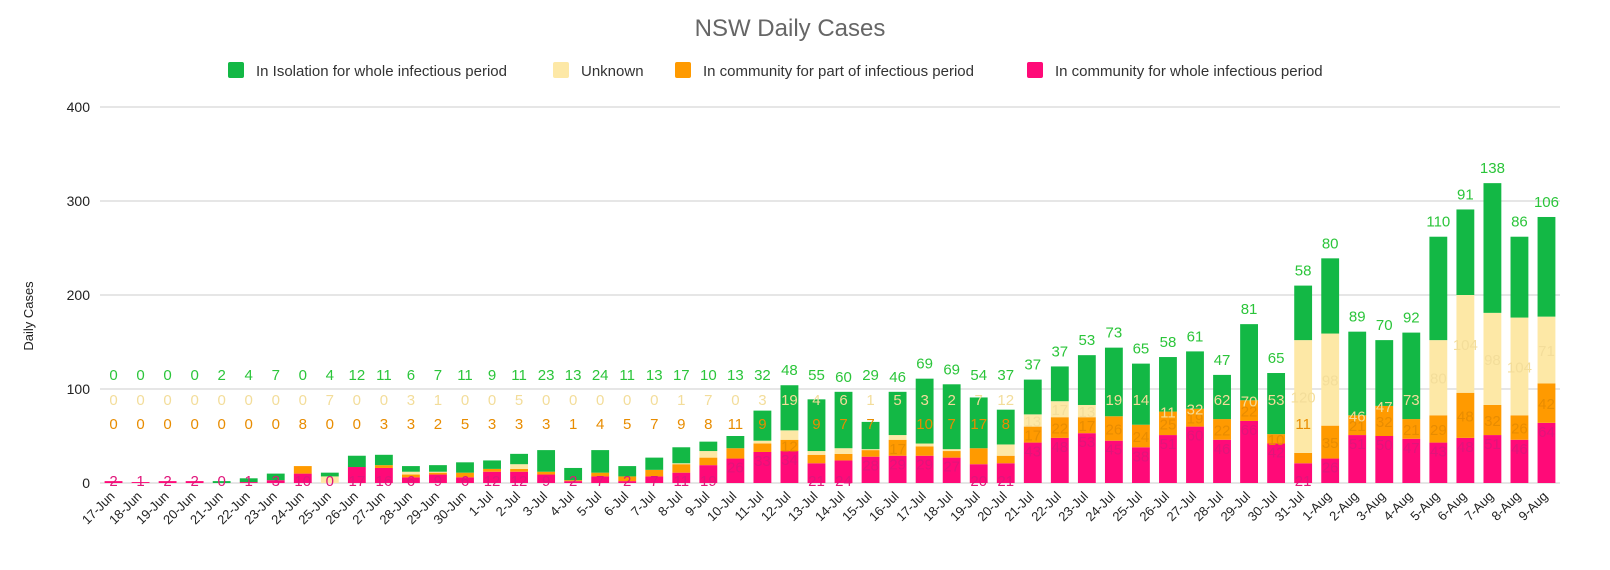 The image size is (1610, 570). I want to click on data-label: 61, so click(1195, 336).